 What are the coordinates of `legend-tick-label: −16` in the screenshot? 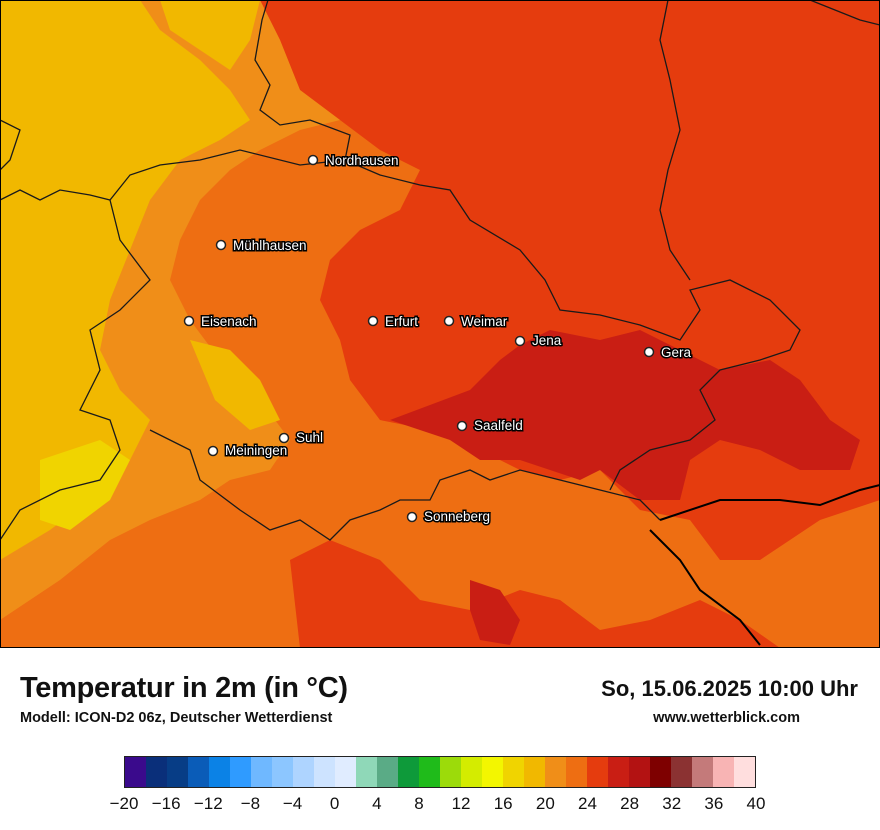 It's located at (166, 803).